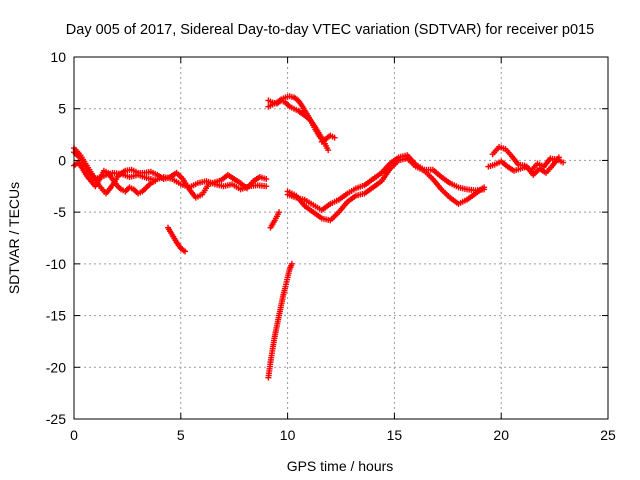  I want to click on x-tick-label: 0, so click(74, 435).